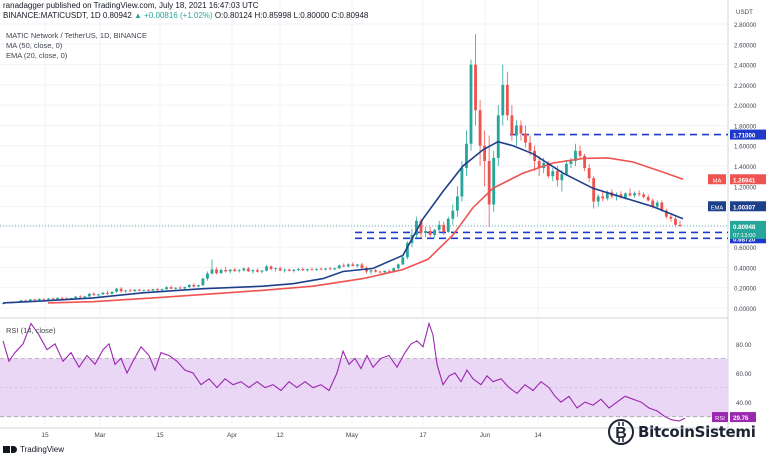  I want to click on indicator-value-label: 1.00307, so click(744, 207).